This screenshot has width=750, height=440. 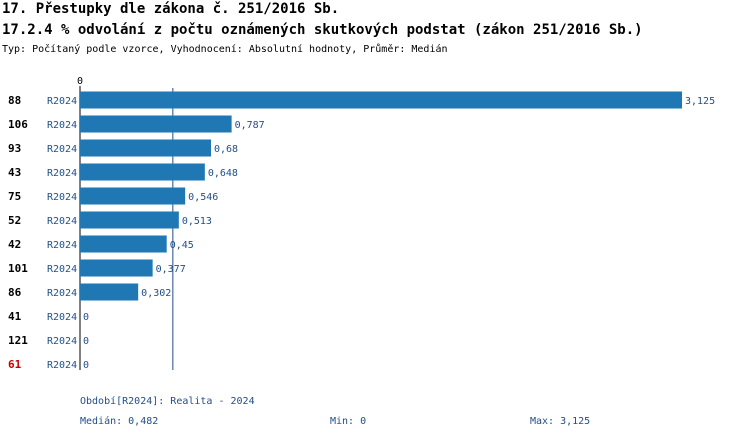 What do you see at coordinates (15, 364) in the screenshot?
I see `category-label: 61` at bounding box center [15, 364].